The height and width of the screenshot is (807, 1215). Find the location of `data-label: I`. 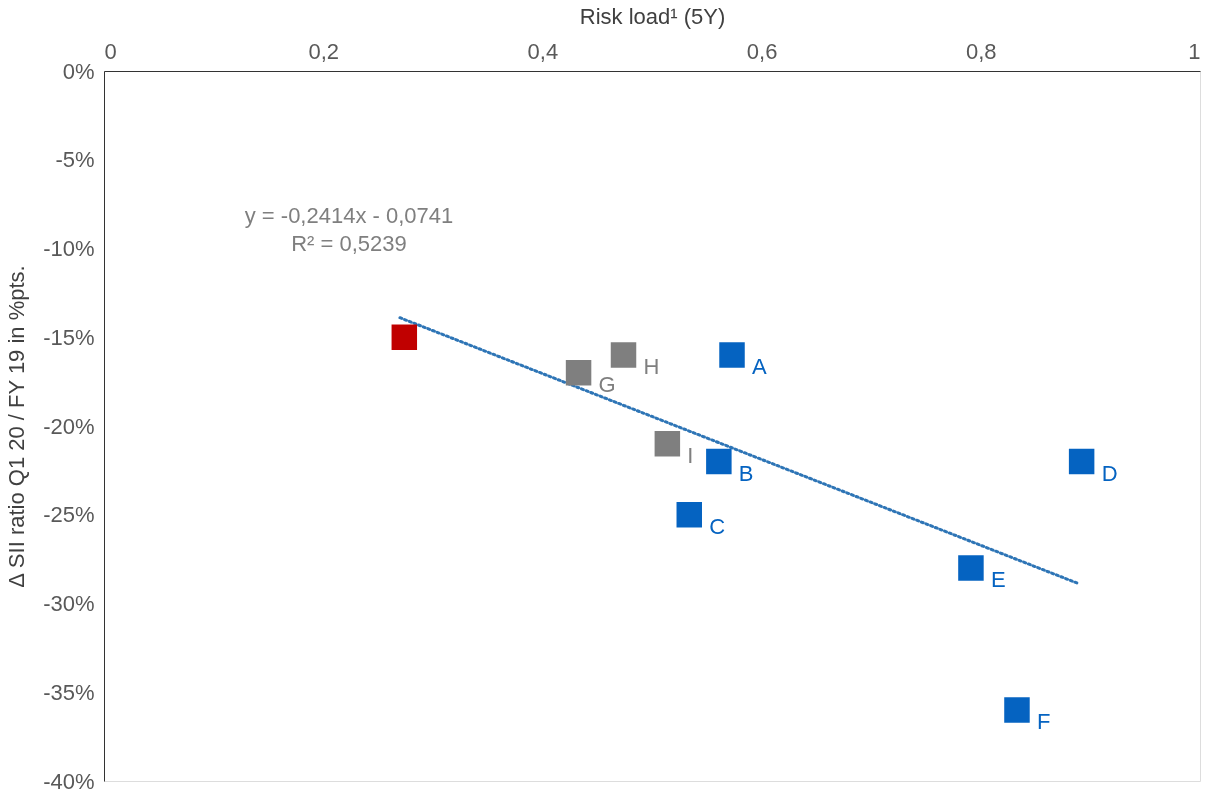

data-label: I is located at coordinates (690, 455).